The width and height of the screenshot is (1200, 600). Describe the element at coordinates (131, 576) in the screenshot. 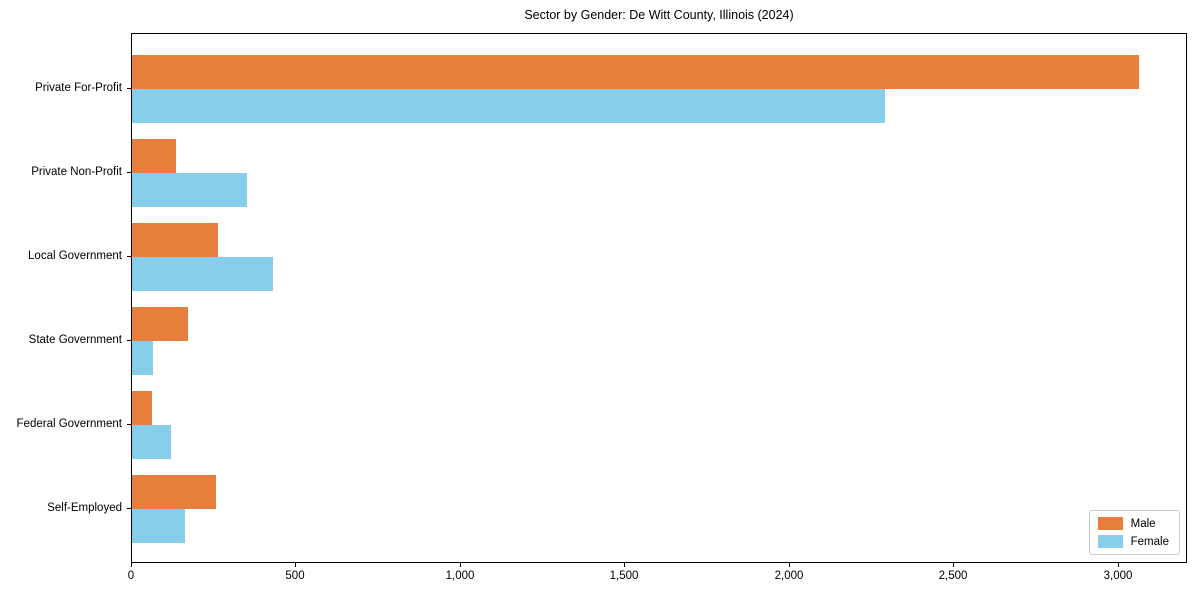

I see `x-axis-tick-label: 0` at that location.